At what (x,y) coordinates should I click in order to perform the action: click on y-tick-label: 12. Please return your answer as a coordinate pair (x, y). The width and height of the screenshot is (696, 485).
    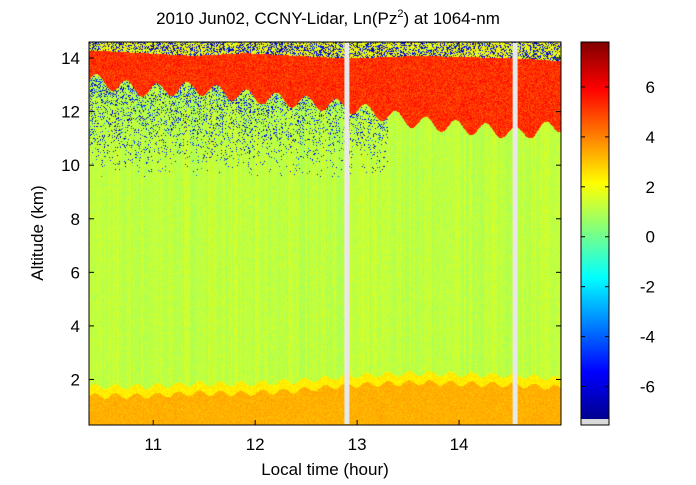
    Looking at the image, I should click on (70, 112).